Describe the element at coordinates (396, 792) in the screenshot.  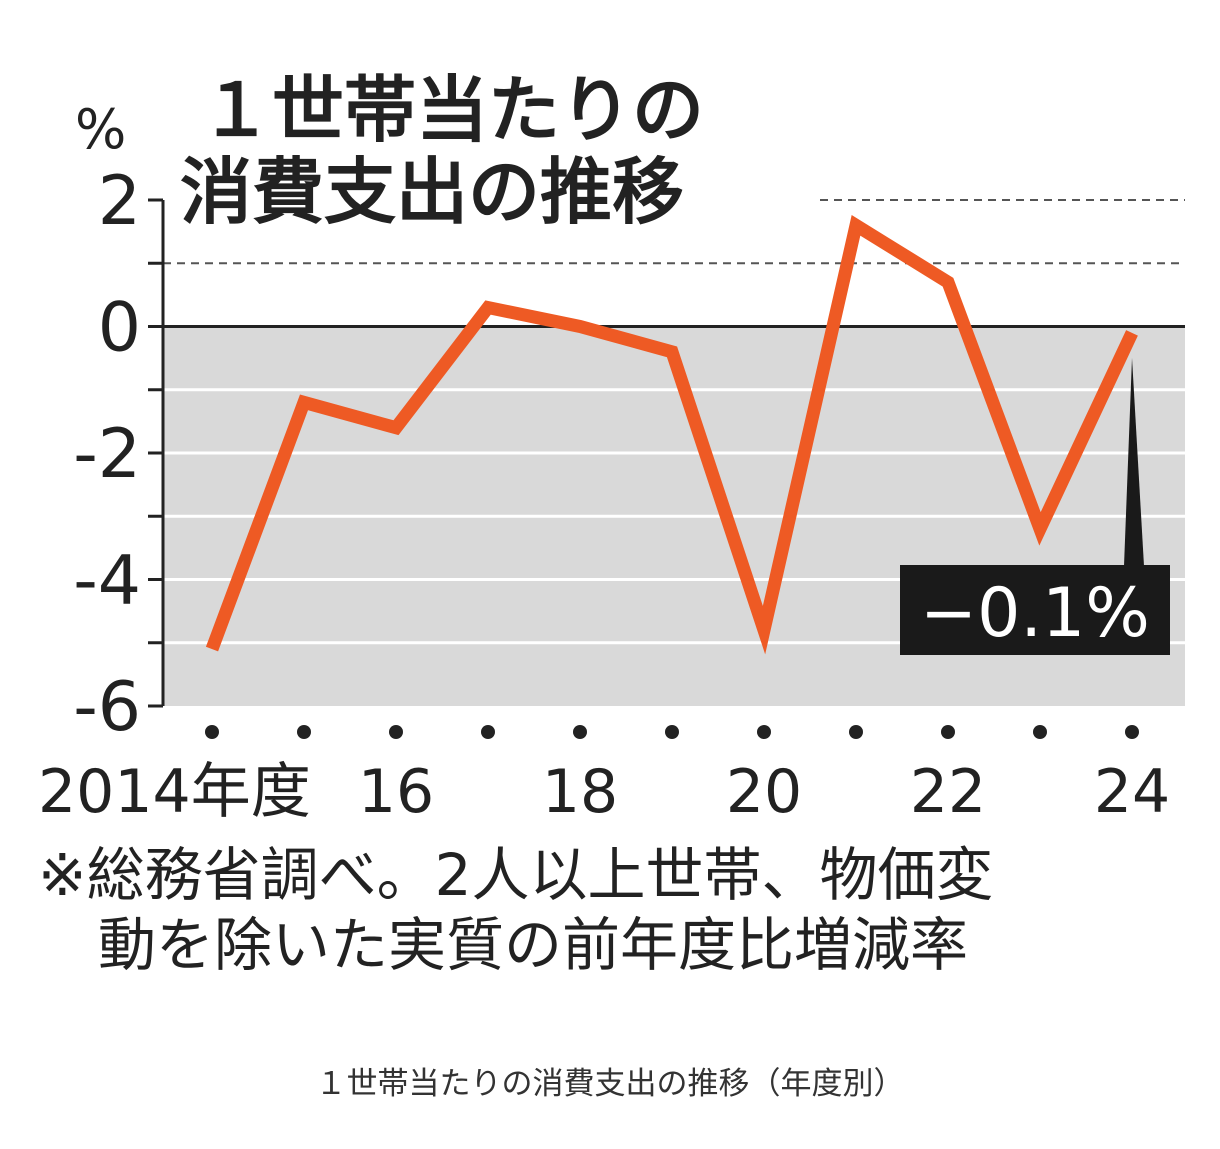
I see `x-tick-label: 16` at that location.